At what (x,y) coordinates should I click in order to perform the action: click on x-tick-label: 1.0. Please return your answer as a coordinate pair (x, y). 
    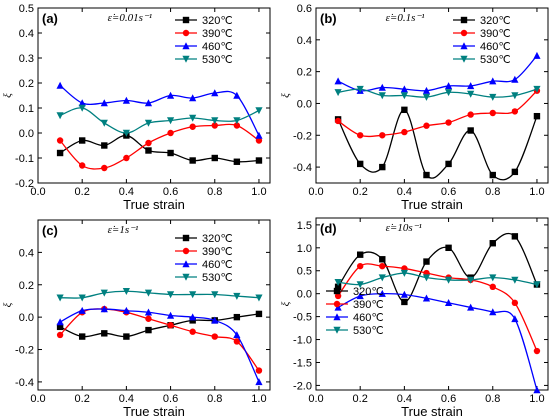
    Looking at the image, I should click on (258, 192).